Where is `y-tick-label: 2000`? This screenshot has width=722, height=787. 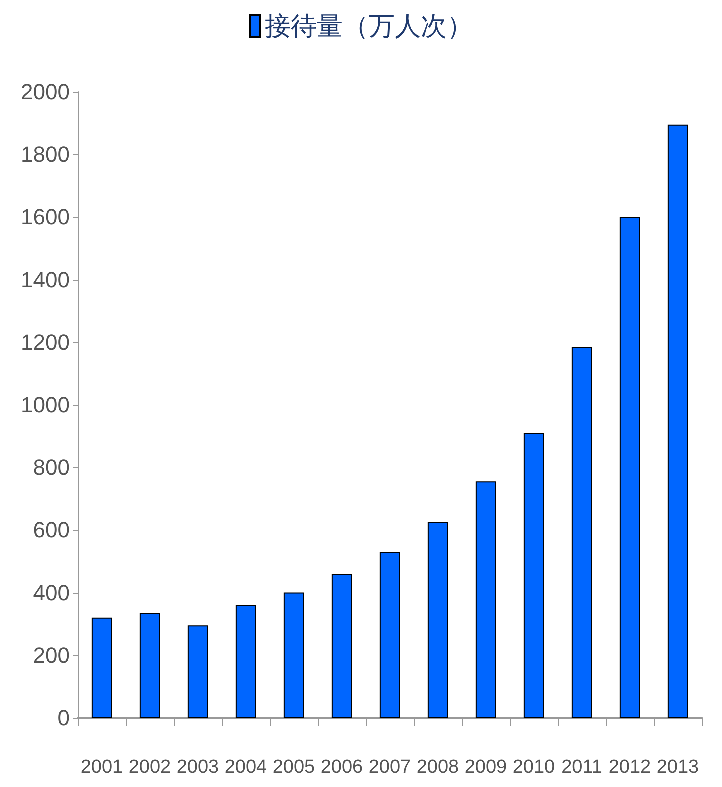 y-tick-label: 2000 is located at coordinates (45, 92).